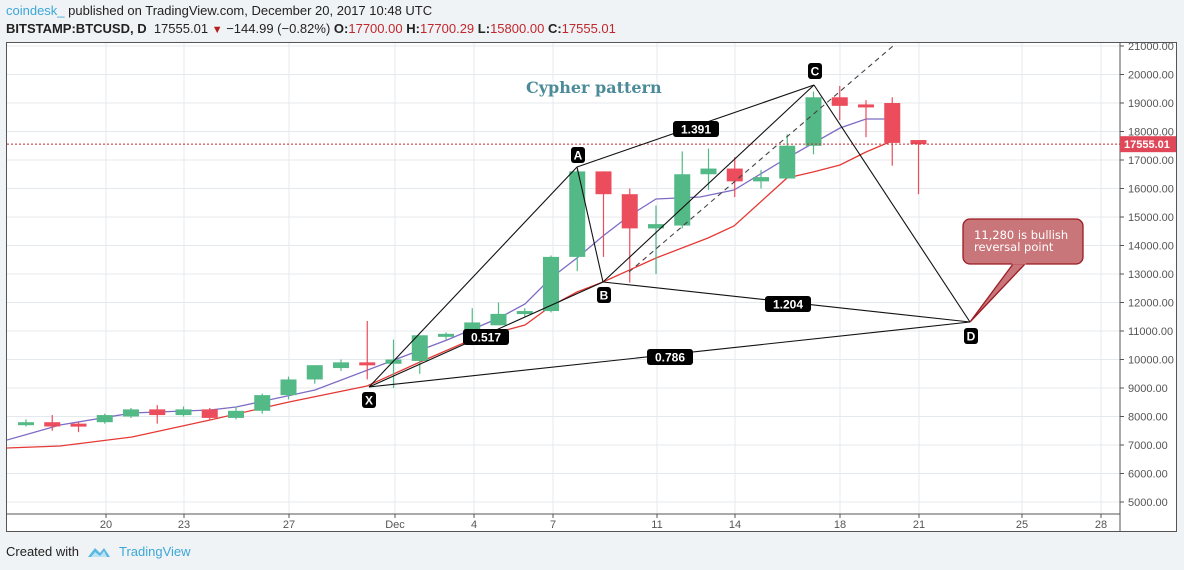 This screenshot has height=570, width=1184. What do you see at coordinates (1022, 525) in the screenshot?
I see `x-tick-label: 25` at bounding box center [1022, 525].